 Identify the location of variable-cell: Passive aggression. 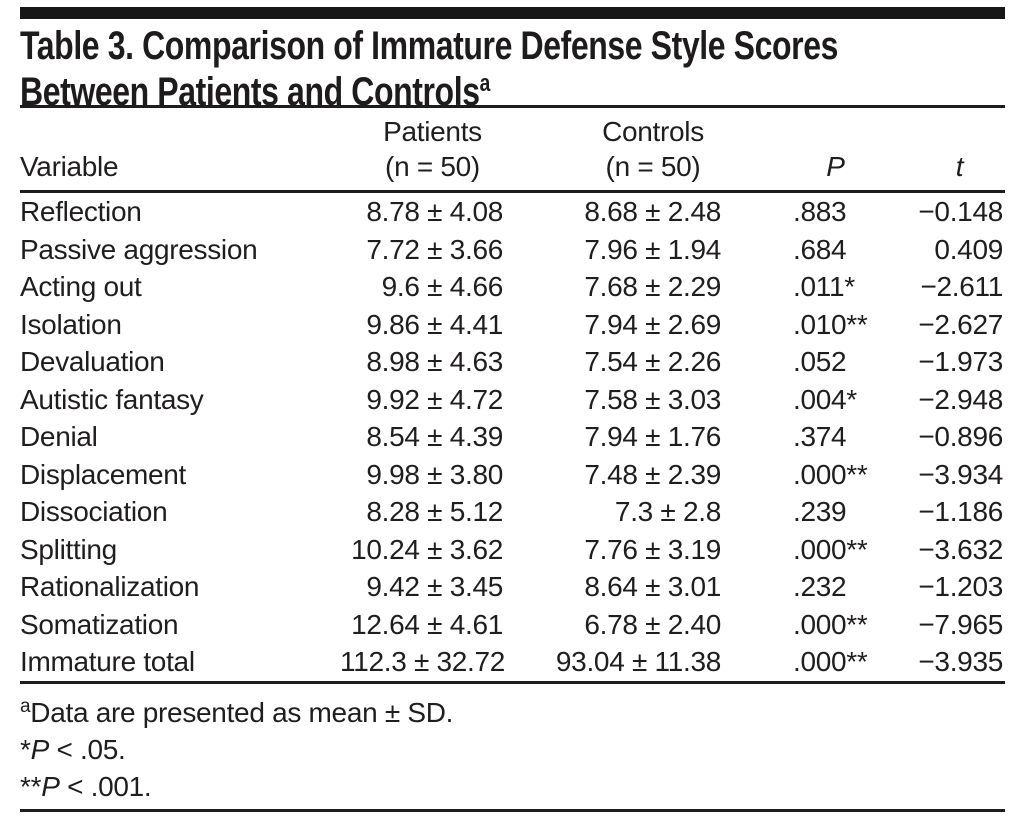
(139, 249).